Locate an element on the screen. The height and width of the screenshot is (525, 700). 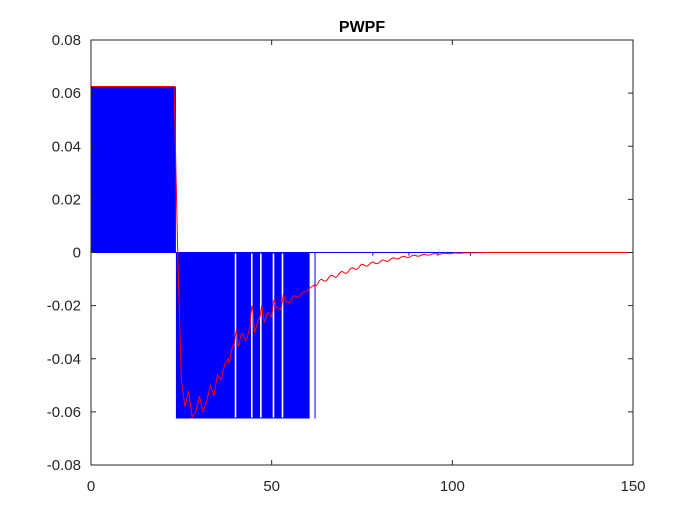
y-tick-label: -0.08 is located at coordinates (64, 465).